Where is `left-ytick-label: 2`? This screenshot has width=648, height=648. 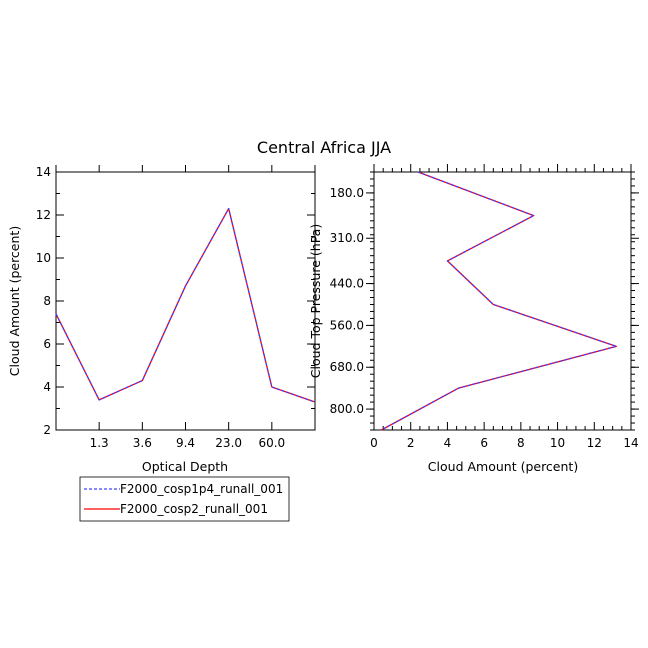
left-ytick-label: 2 is located at coordinates (47, 430).